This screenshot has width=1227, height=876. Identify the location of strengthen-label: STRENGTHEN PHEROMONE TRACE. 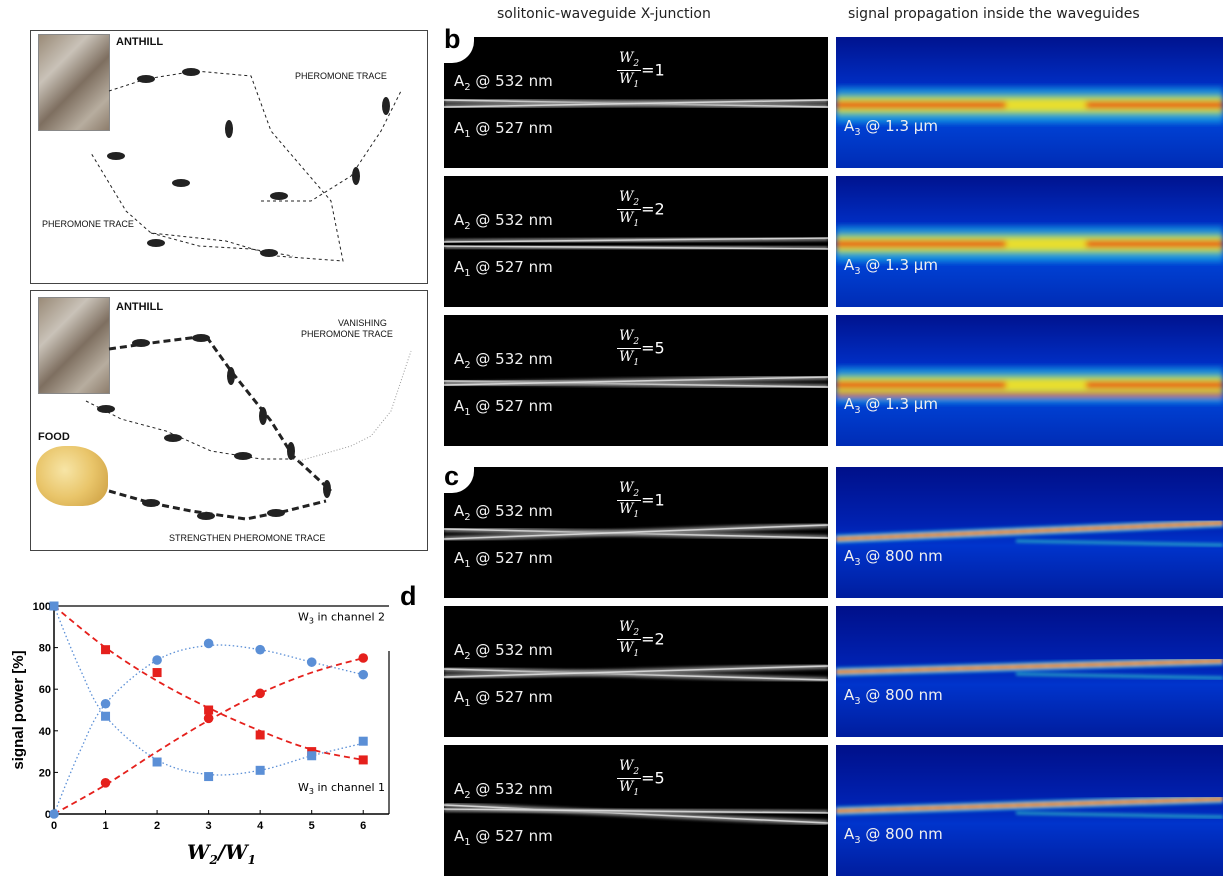
(247, 538).